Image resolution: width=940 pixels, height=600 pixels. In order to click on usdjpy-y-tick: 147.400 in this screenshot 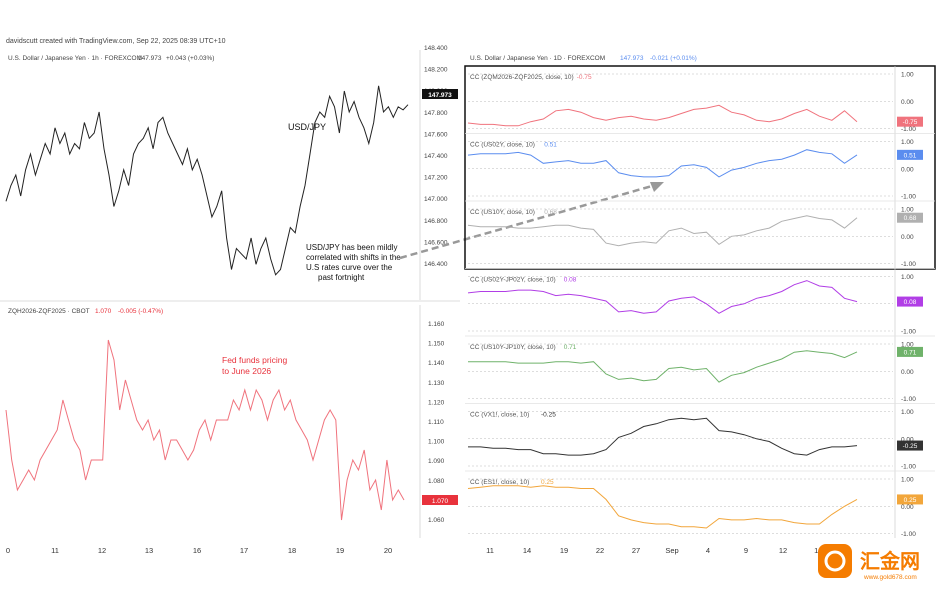, I will do `click(436, 156)`.